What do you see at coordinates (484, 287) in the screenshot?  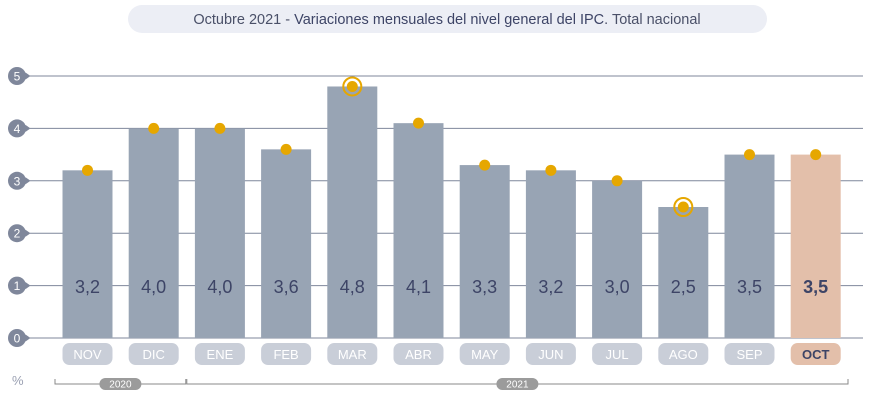 I see `value-label: 3,3` at bounding box center [484, 287].